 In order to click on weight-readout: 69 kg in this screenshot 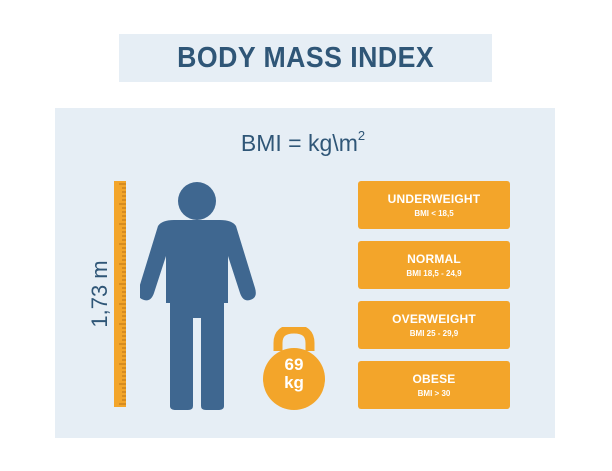, I will do `click(294, 374)`.